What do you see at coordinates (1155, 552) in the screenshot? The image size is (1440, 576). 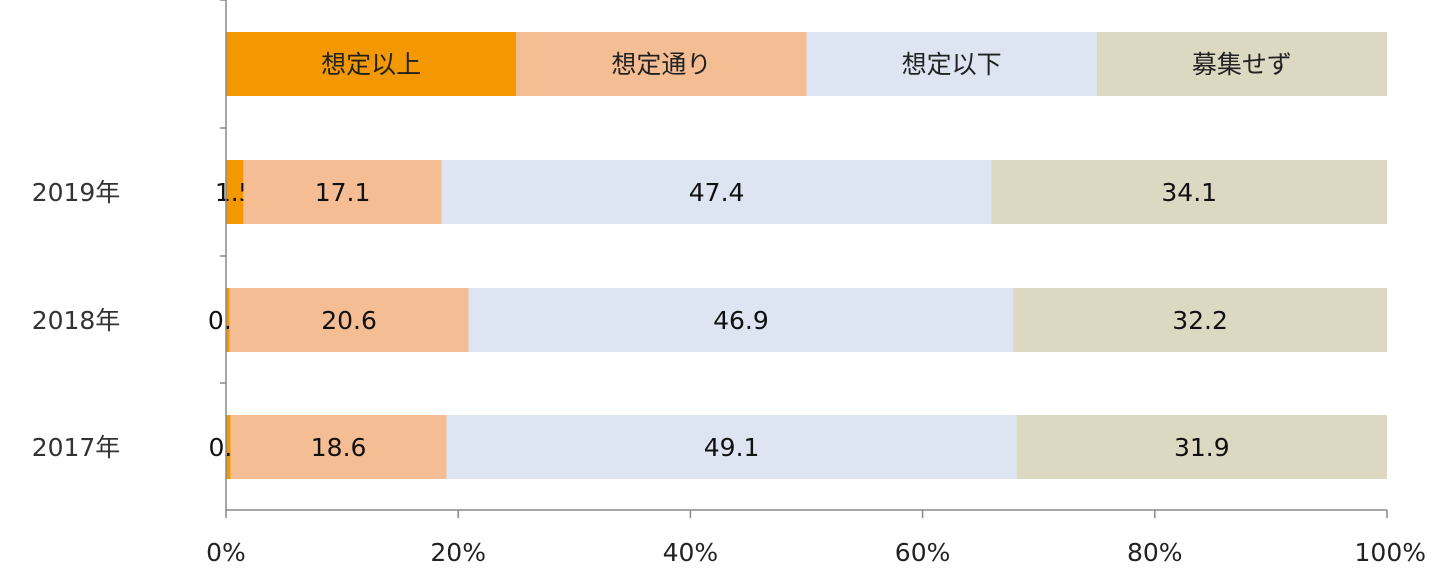 I see `x-tick-label: 80%` at bounding box center [1155, 552].